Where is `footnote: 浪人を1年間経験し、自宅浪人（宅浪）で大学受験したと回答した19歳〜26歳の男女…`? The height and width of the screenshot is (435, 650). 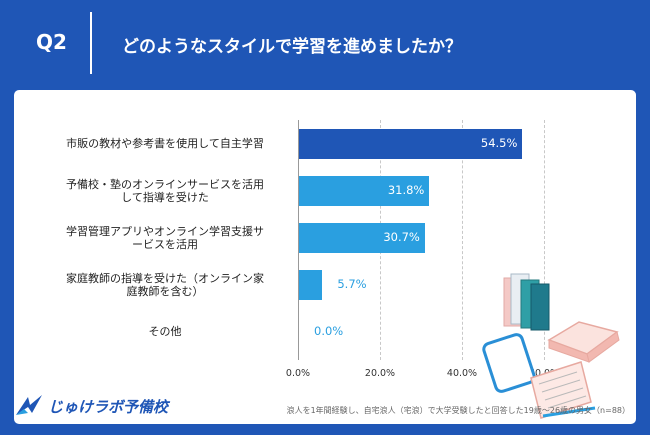
footnote: 浪人を1年間経験し、自宅浪人（宅浪）で大学受験したと回答した19歳〜26歳の男女… is located at coordinates (458, 410).